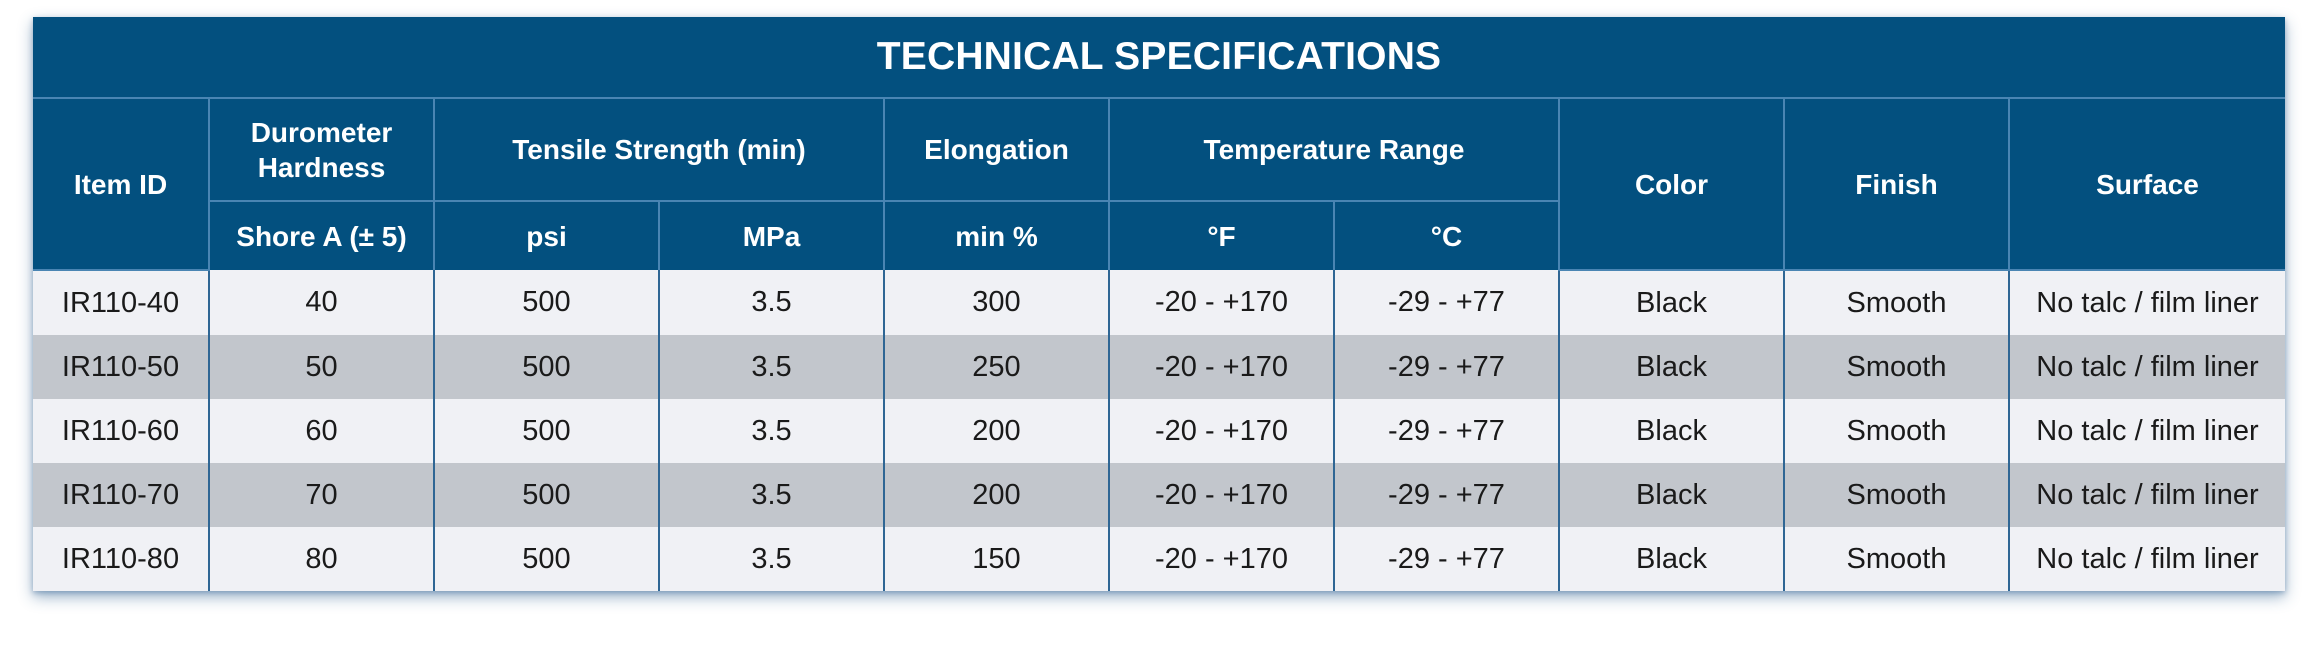 Image resolution: width=2303 pixels, height=645 pixels. Describe the element at coordinates (121, 302) in the screenshot. I see `cell-item-id: IR110-40` at that location.